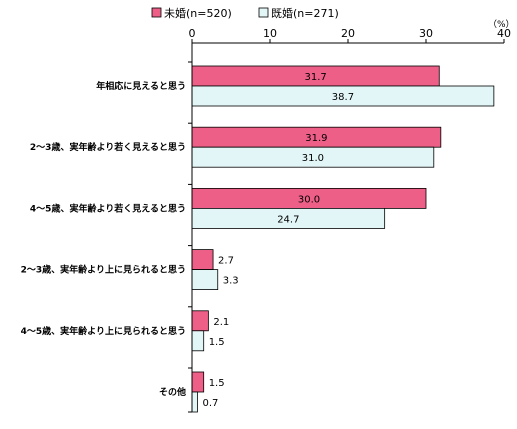 This screenshot has height=429, width=517. Describe the element at coordinates (504, 33) in the screenshot. I see `x-tick-label: 40` at that location.